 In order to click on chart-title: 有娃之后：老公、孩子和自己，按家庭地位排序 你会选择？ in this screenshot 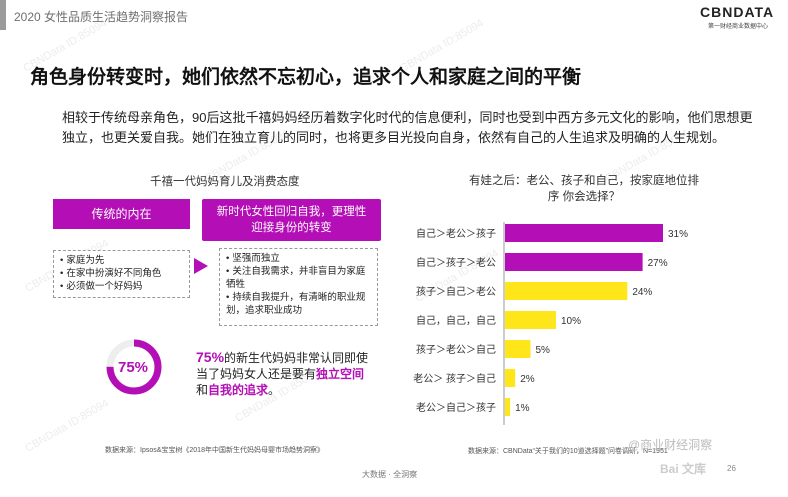, I will do `click(584, 189)`.